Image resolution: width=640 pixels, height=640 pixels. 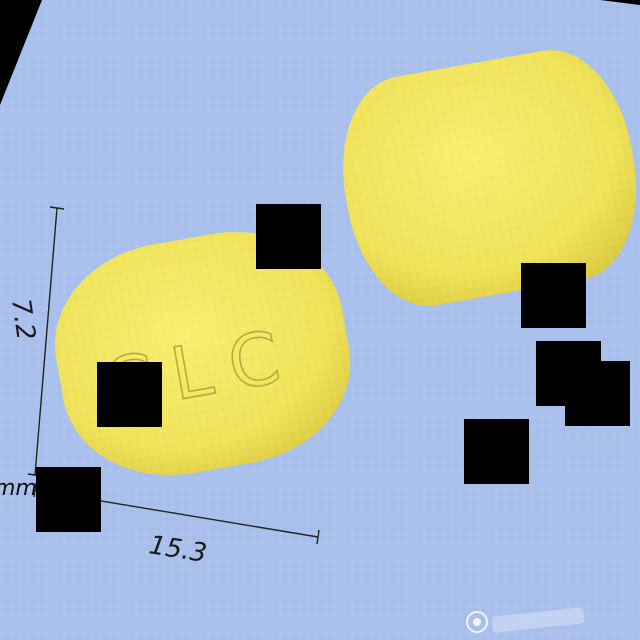 What do you see at coordinates (18, 488) in the screenshot?
I see `unit-label: mm` at bounding box center [18, 488].